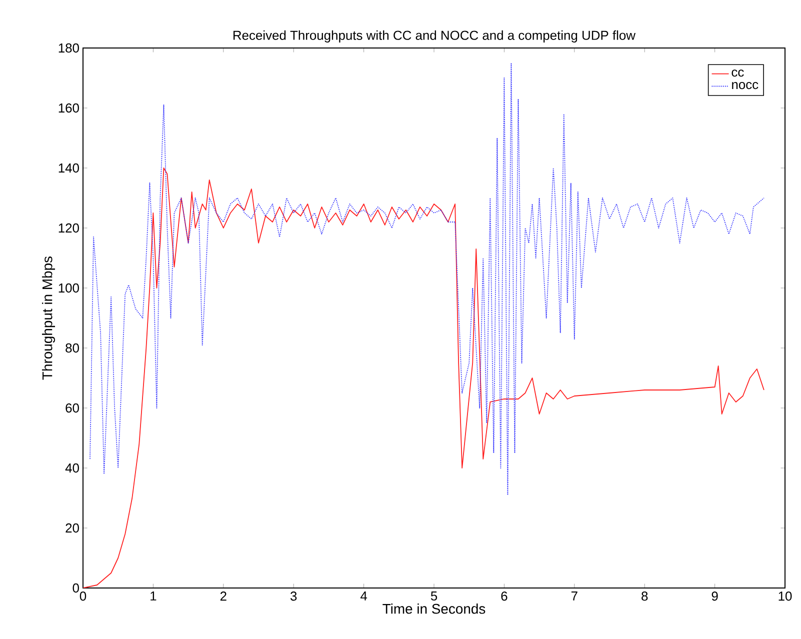 Image resolution: width=801 pixels, height=639 pixels. What do you see at coordinates (68, 168) in the screenshot?
I see `y-tick-label: 140` at bounding box center [68, 168].